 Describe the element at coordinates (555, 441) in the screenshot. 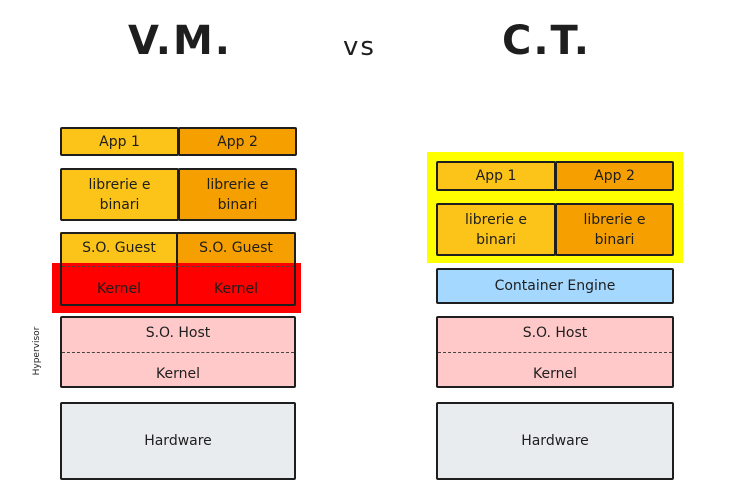

I see `ct-hardware-box: Hardware` at that location.